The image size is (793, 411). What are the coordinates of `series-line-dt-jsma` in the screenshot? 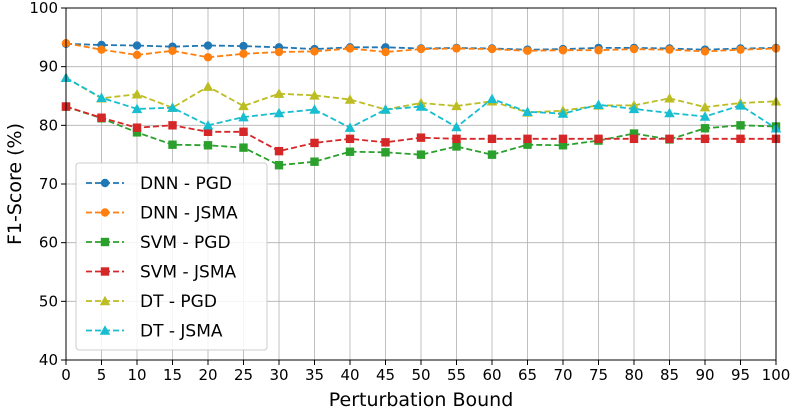 It's located at (421, 103).